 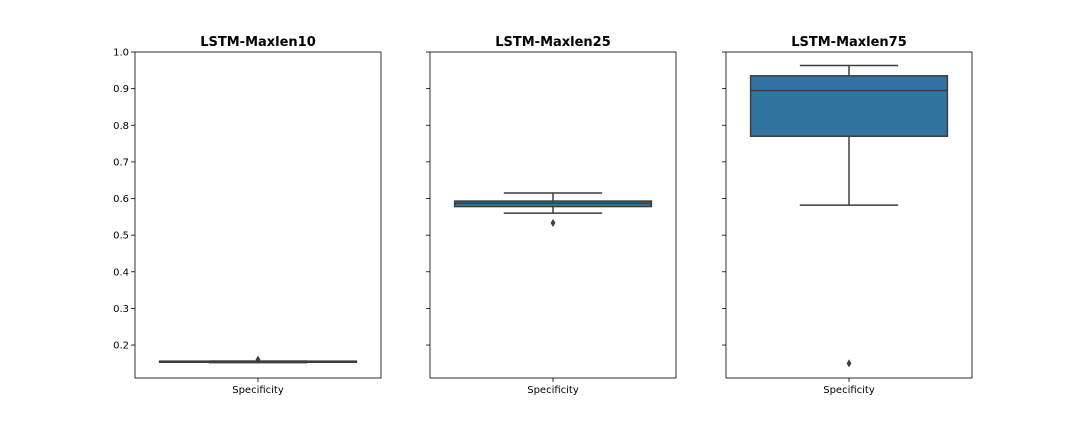 What do you see at coordinates (849, 42) in the screenshot?
I see `panel-title: LSTM-Maxlen75` at bounding box center [849, 42].